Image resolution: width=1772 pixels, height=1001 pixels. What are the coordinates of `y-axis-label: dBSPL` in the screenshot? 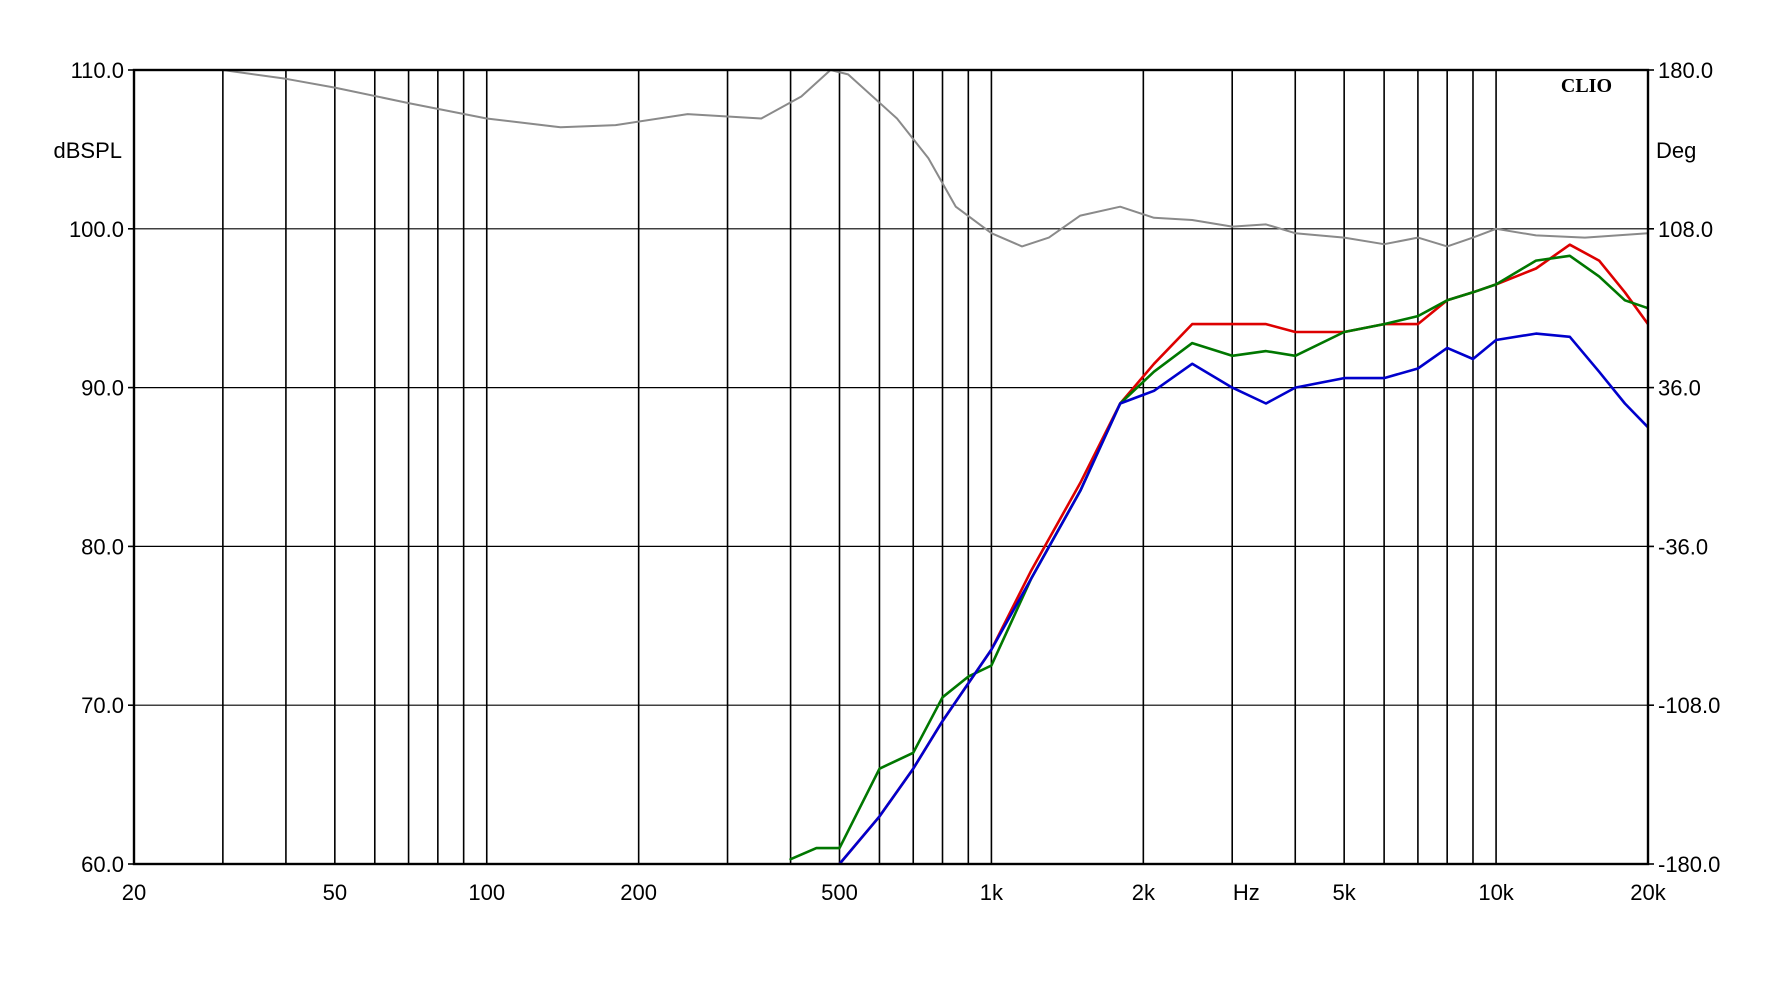 It's located at (88, 150).